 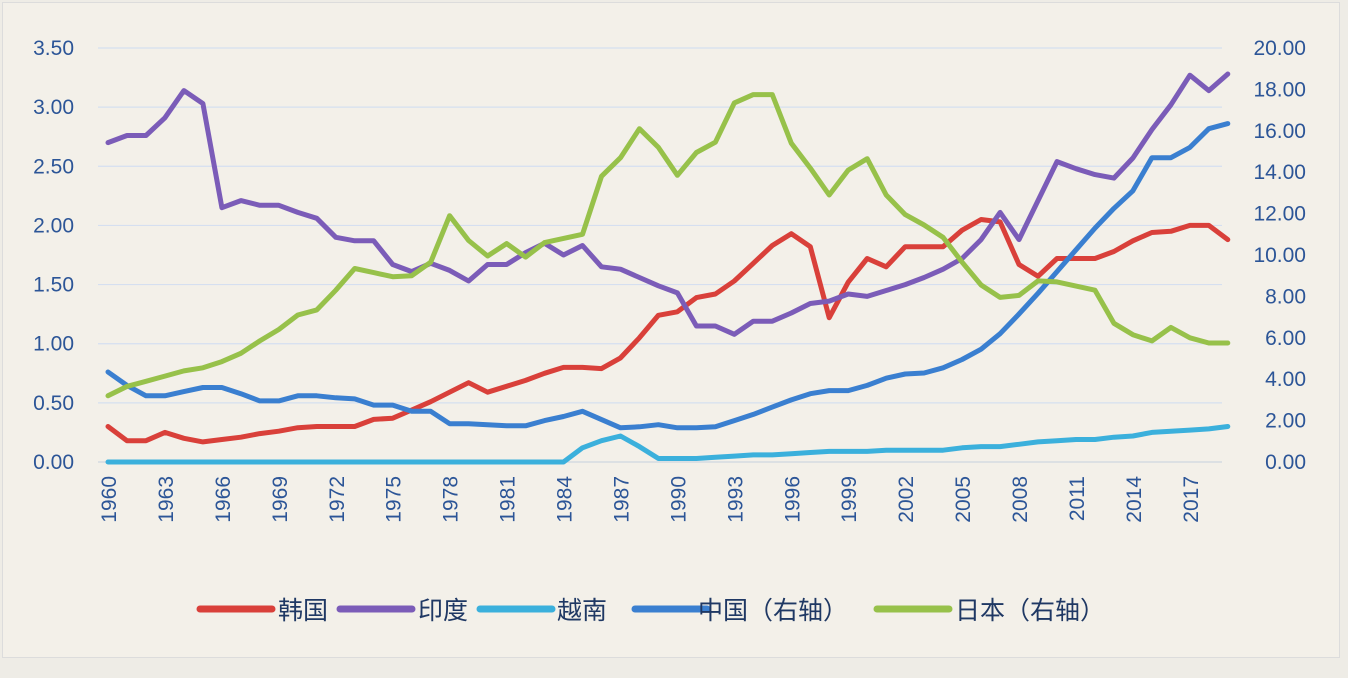 What do you see at coordinates (280, 499) in the screenshot?
I see `x-tick-label: 1969` at bounding box center [280, 499].